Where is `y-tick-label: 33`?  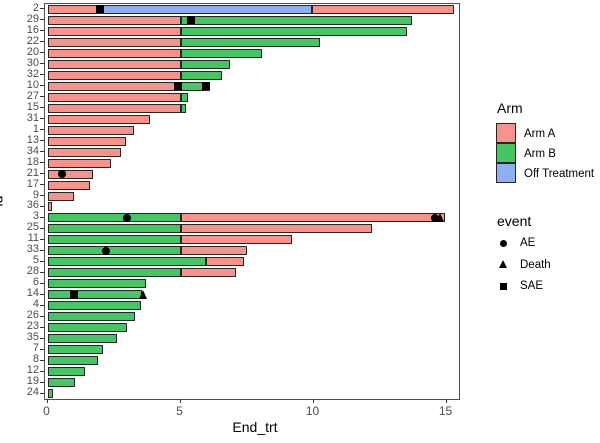 y-tick-label: 33 is located at coordinates (32, 249).